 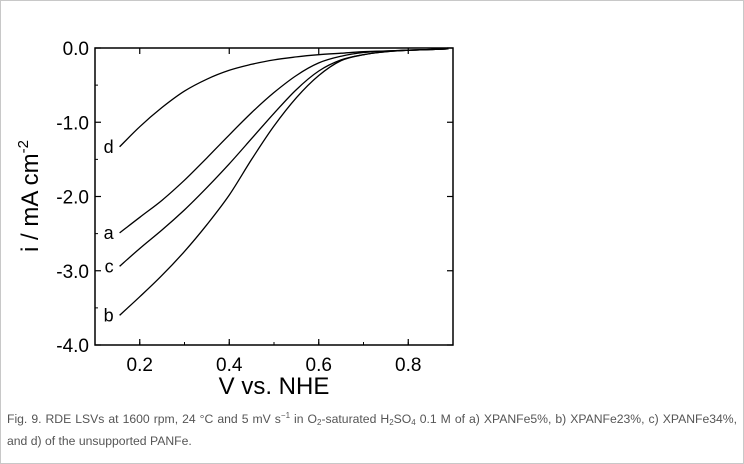 What do you see at coordinates (72, 123) in the screenshot?
I see `y-tick-label: -1.0` at bounding box center [72, 123].